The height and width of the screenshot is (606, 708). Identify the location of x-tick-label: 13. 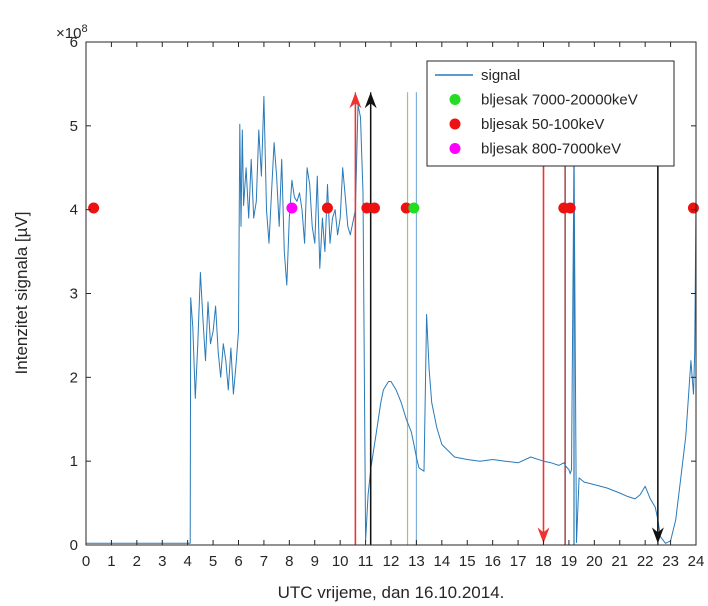
(416, 561).